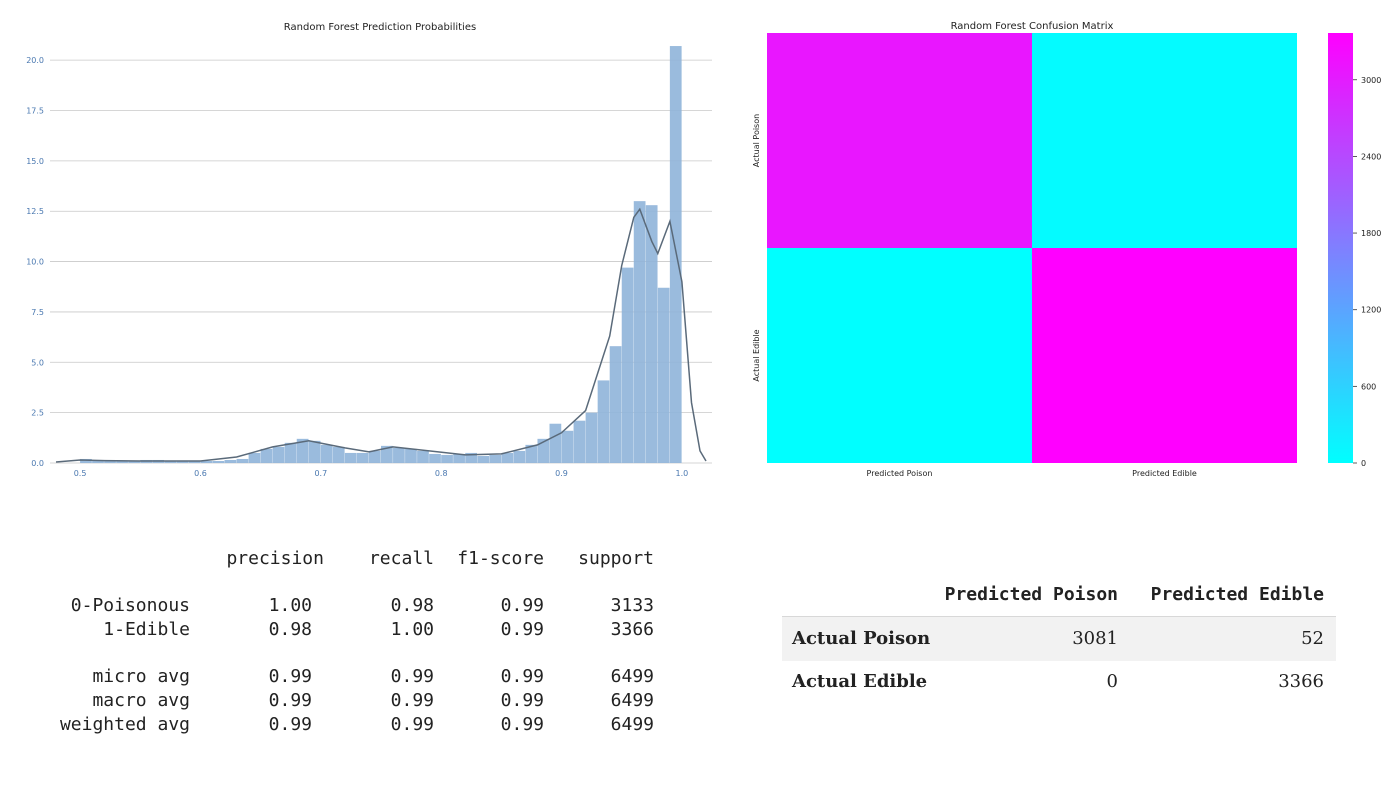 This screenshot has height=809, width=1400. I want to click on histogram-kde-curve, so click(381, 335).